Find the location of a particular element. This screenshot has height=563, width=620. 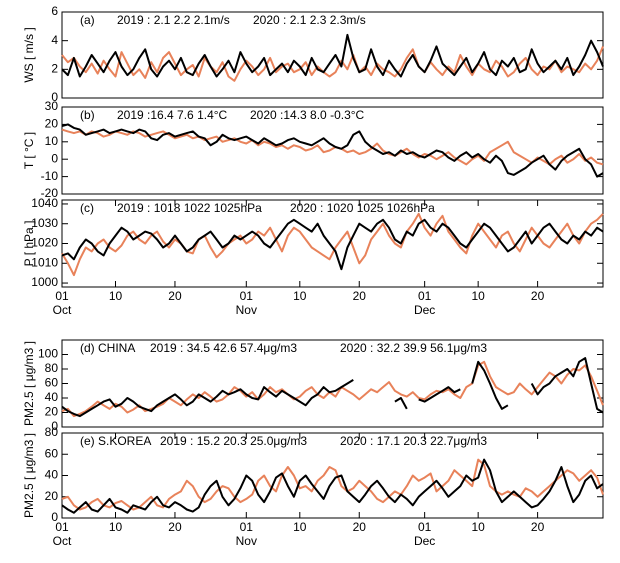

y-tick-label: 1020 is located at coordinates (44, 243).